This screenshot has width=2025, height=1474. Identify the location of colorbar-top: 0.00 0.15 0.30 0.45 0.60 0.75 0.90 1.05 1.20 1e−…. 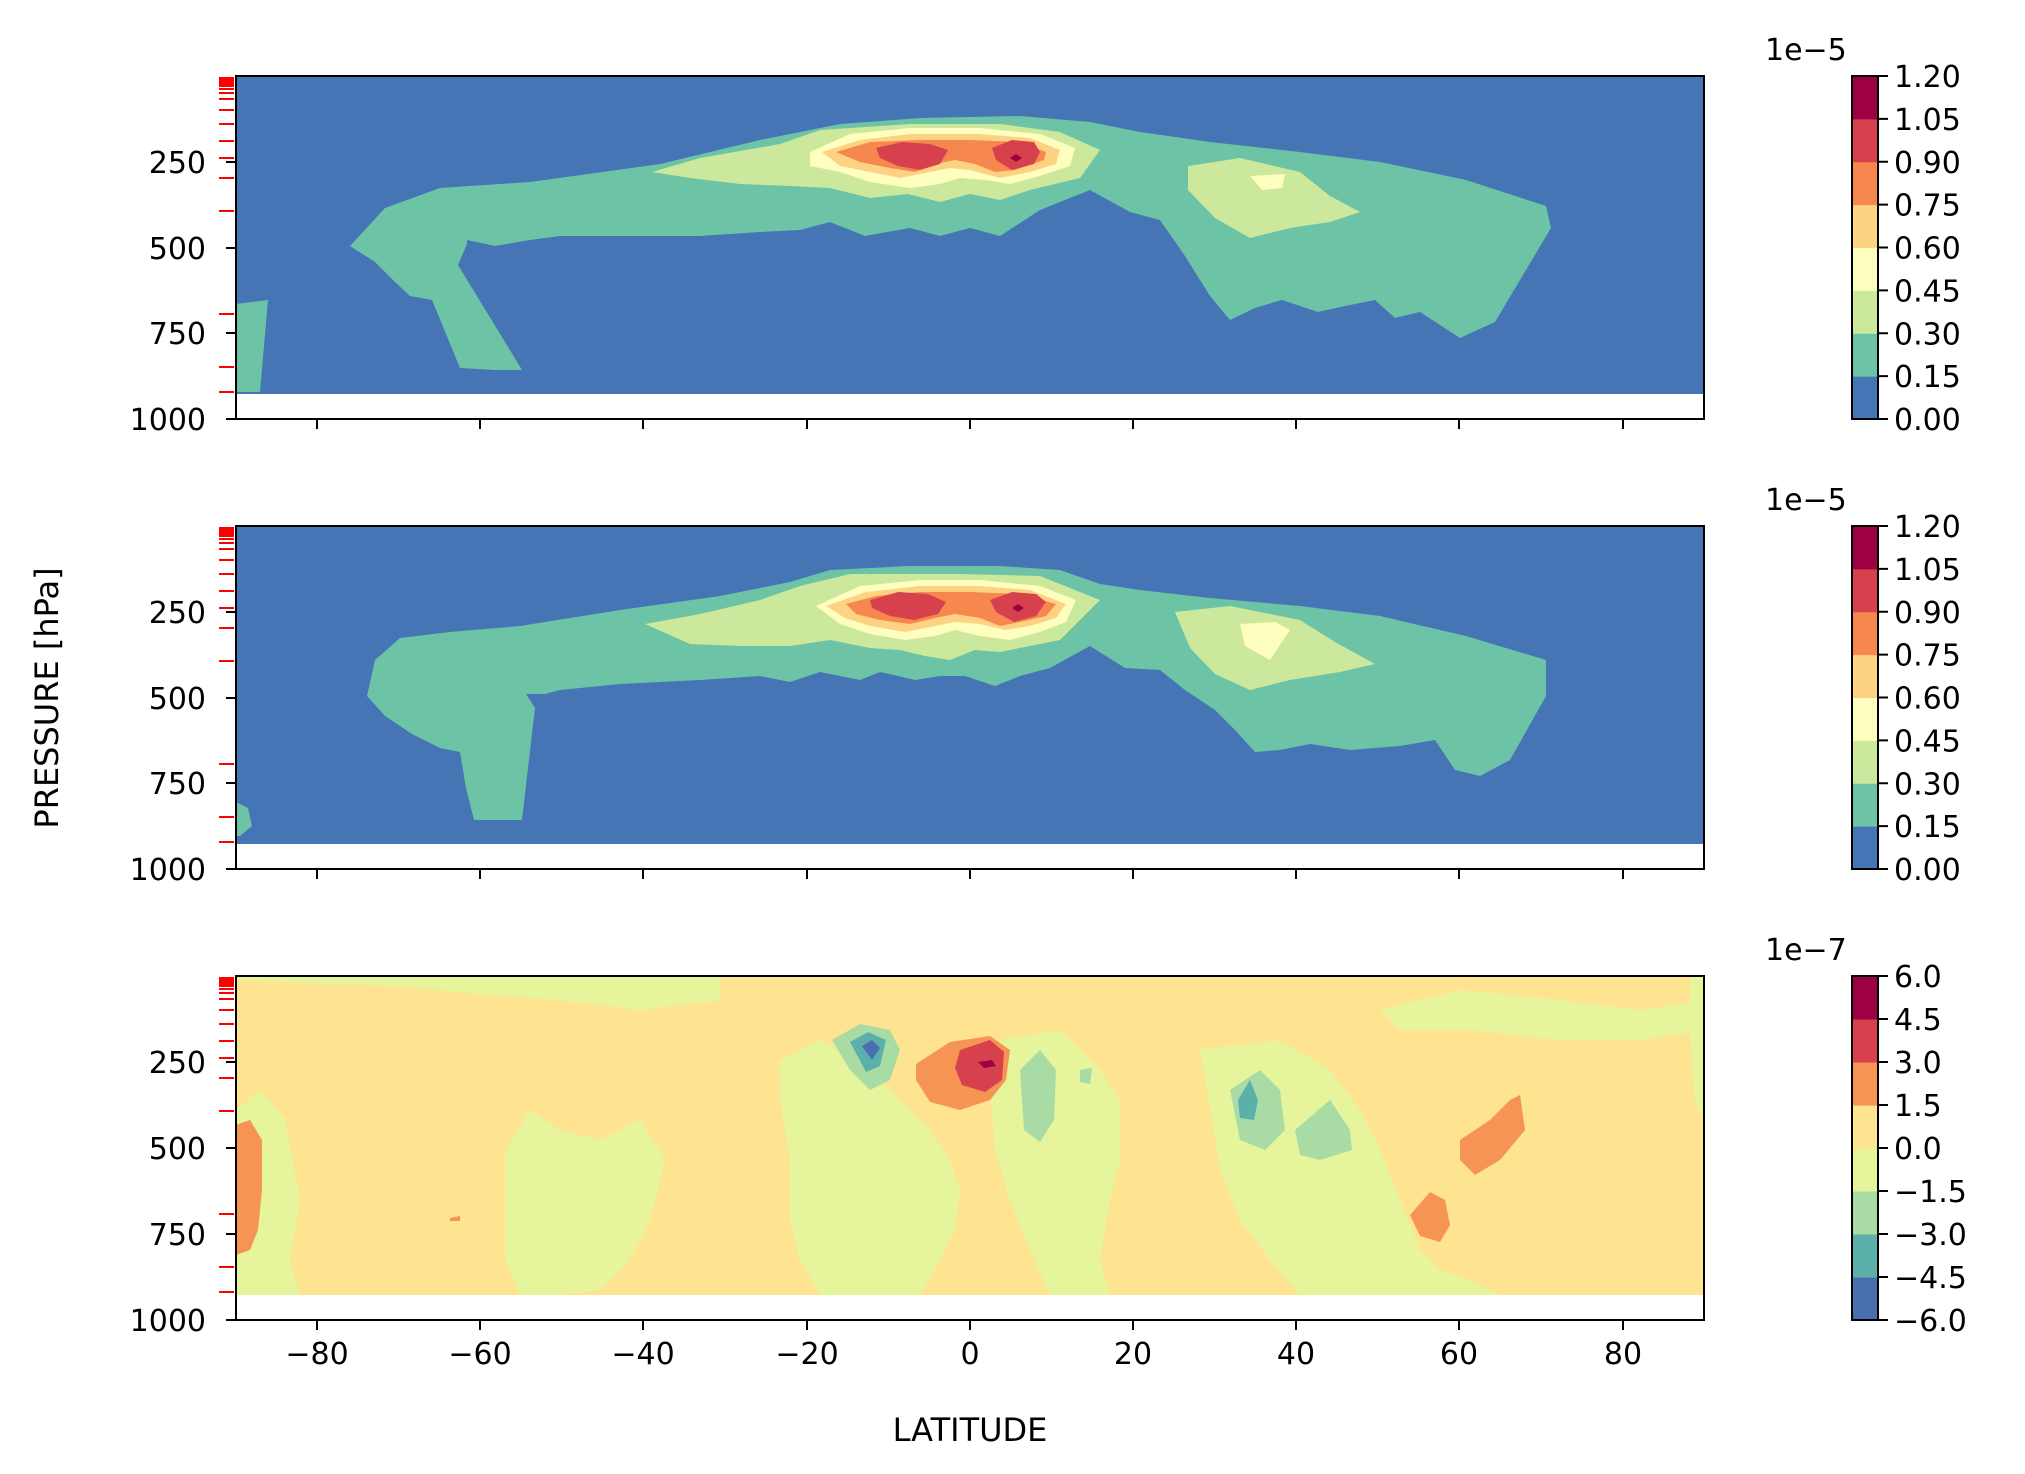
(1863, 235).